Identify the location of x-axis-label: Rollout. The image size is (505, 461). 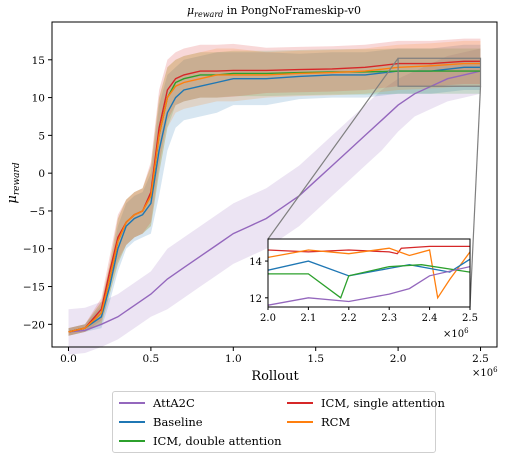
(275, 376).